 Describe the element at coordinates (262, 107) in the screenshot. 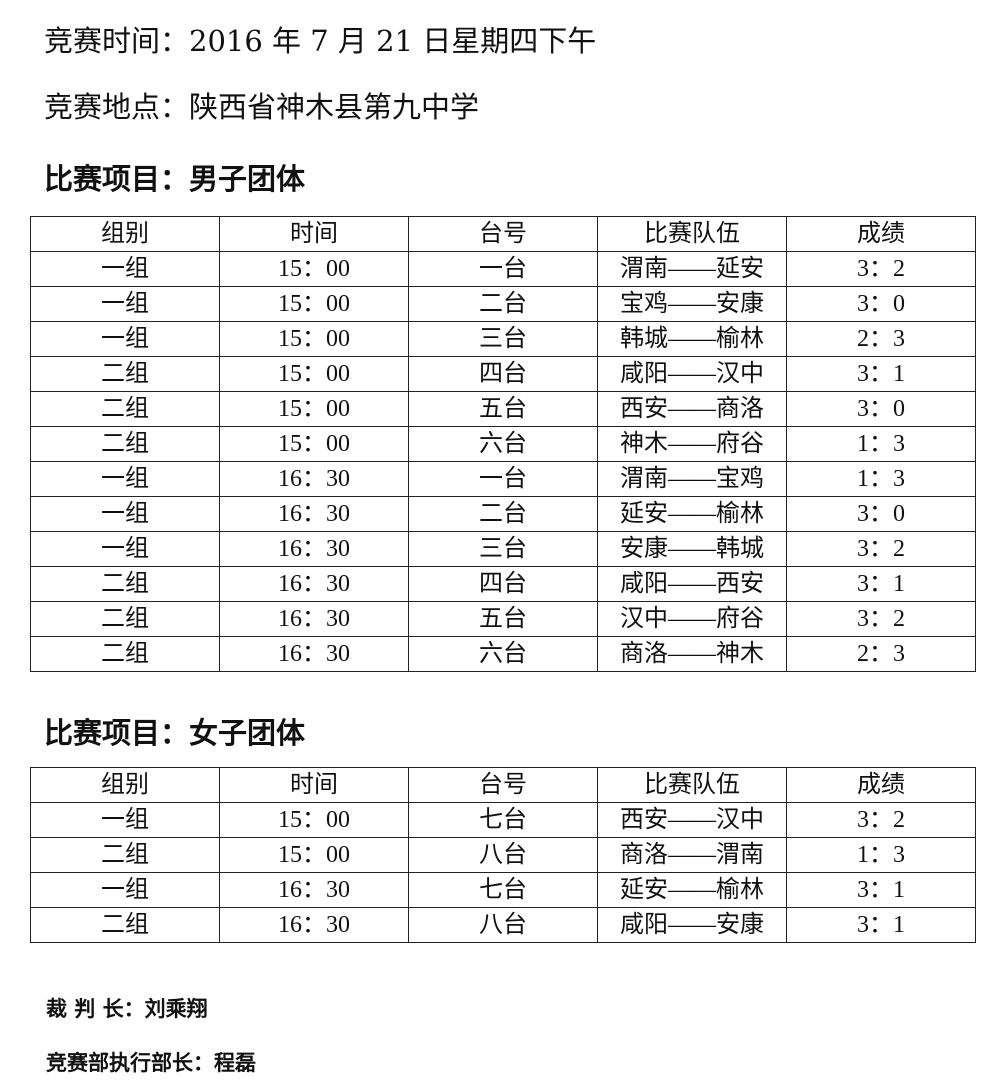

I see `competition-venue: 竞赛地点：陕西省神木县第九中学` at that location.